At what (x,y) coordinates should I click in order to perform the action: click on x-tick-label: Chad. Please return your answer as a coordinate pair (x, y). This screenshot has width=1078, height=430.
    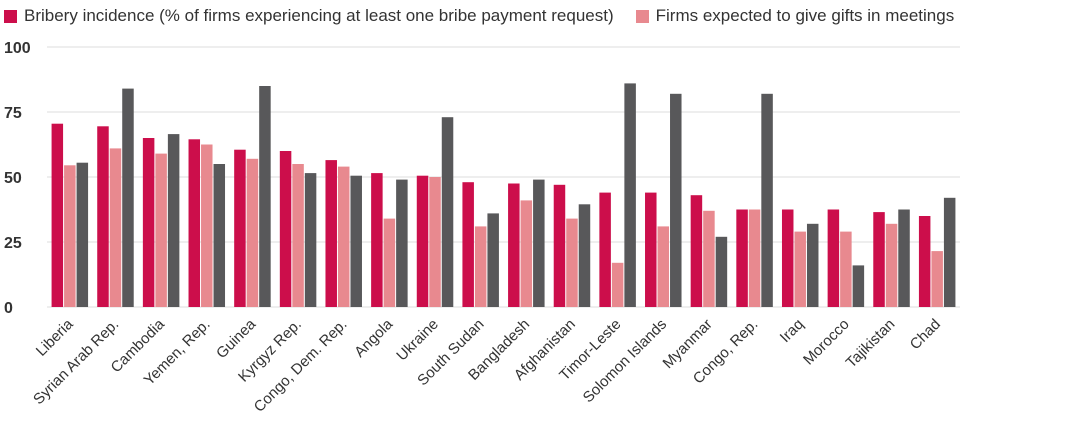
    Looking at the image, I should click on (925, 334).